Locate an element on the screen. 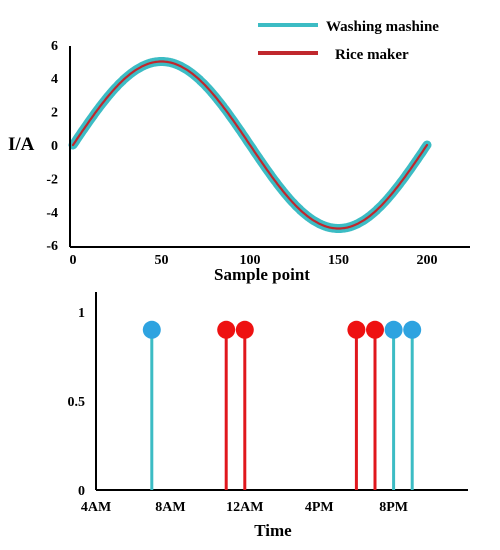 The width and height of the screenshot is (500, 550). event-x-label: Time is located at coordinates (273, 530).